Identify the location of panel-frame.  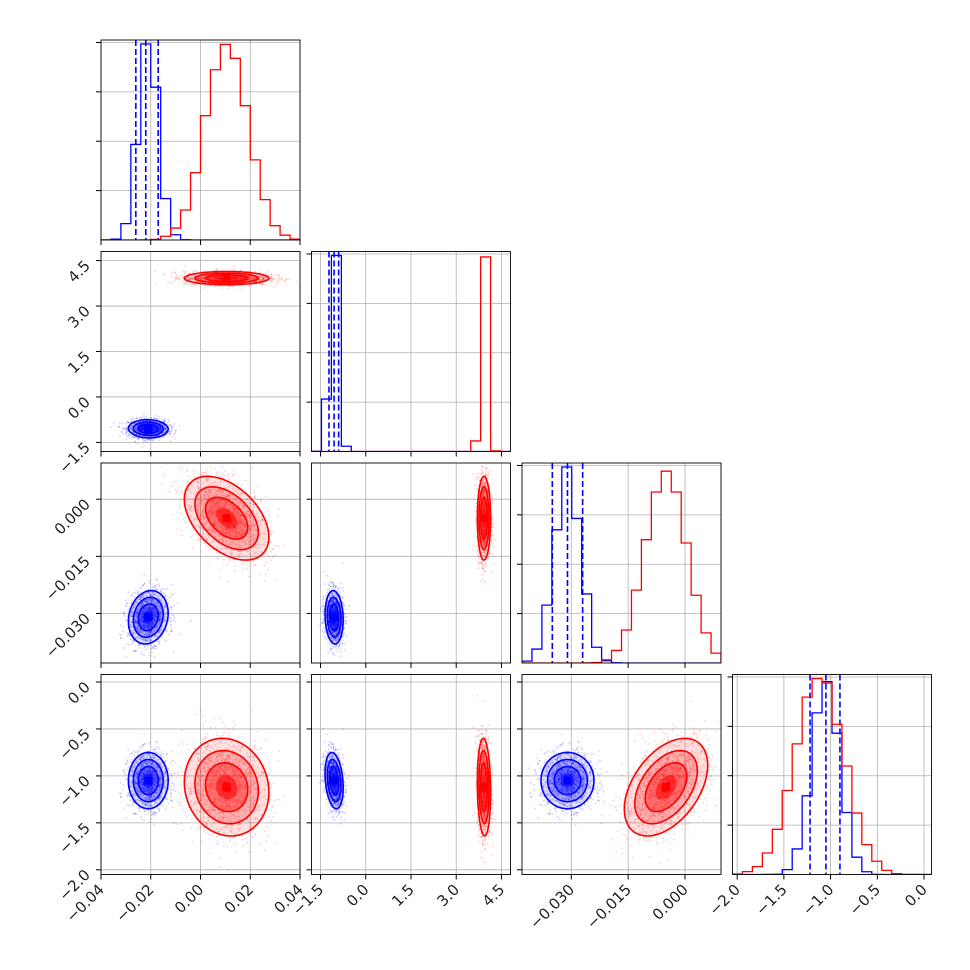
(200, 351).